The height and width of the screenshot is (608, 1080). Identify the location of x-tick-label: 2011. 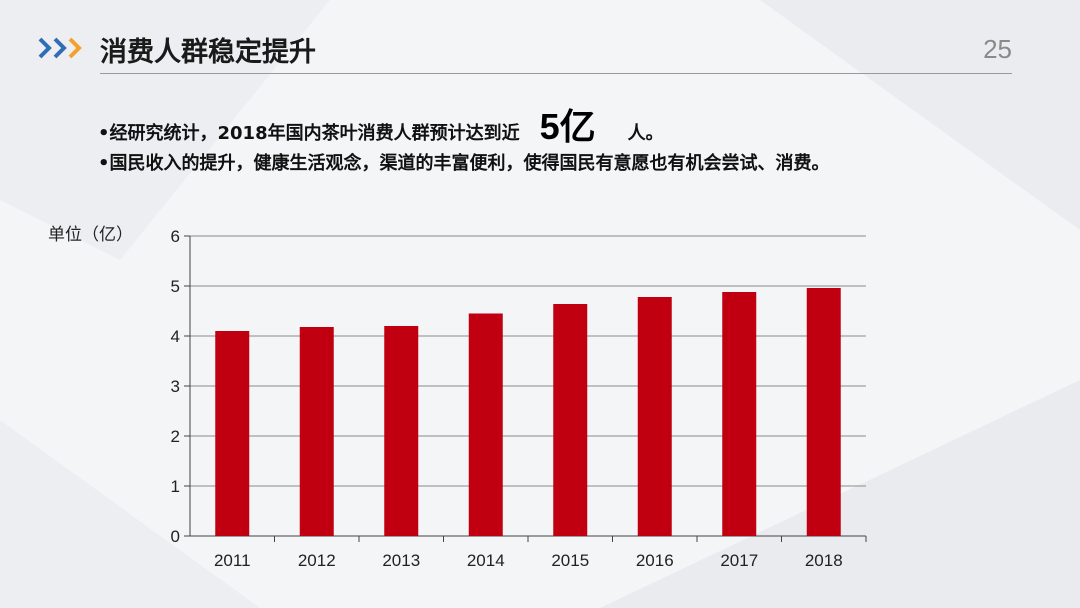
(232, 560).